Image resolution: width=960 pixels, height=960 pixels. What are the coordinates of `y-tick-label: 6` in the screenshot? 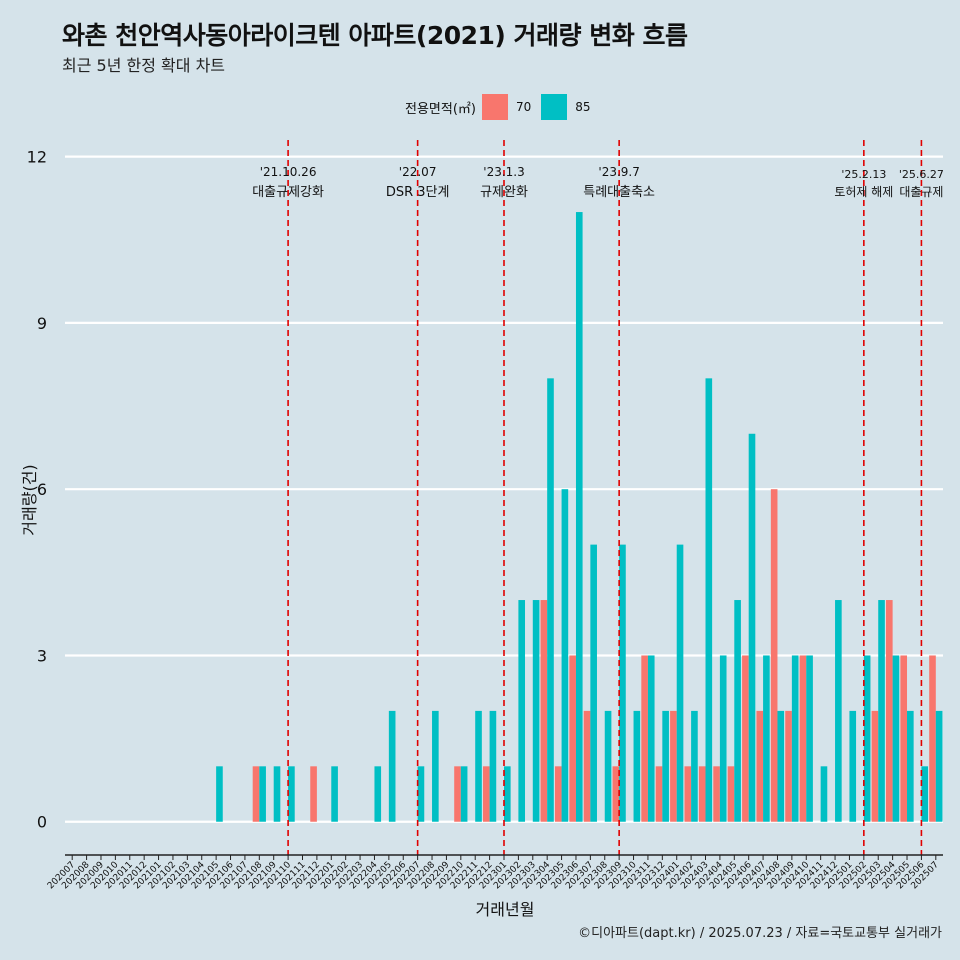 It's located at (42, 489).